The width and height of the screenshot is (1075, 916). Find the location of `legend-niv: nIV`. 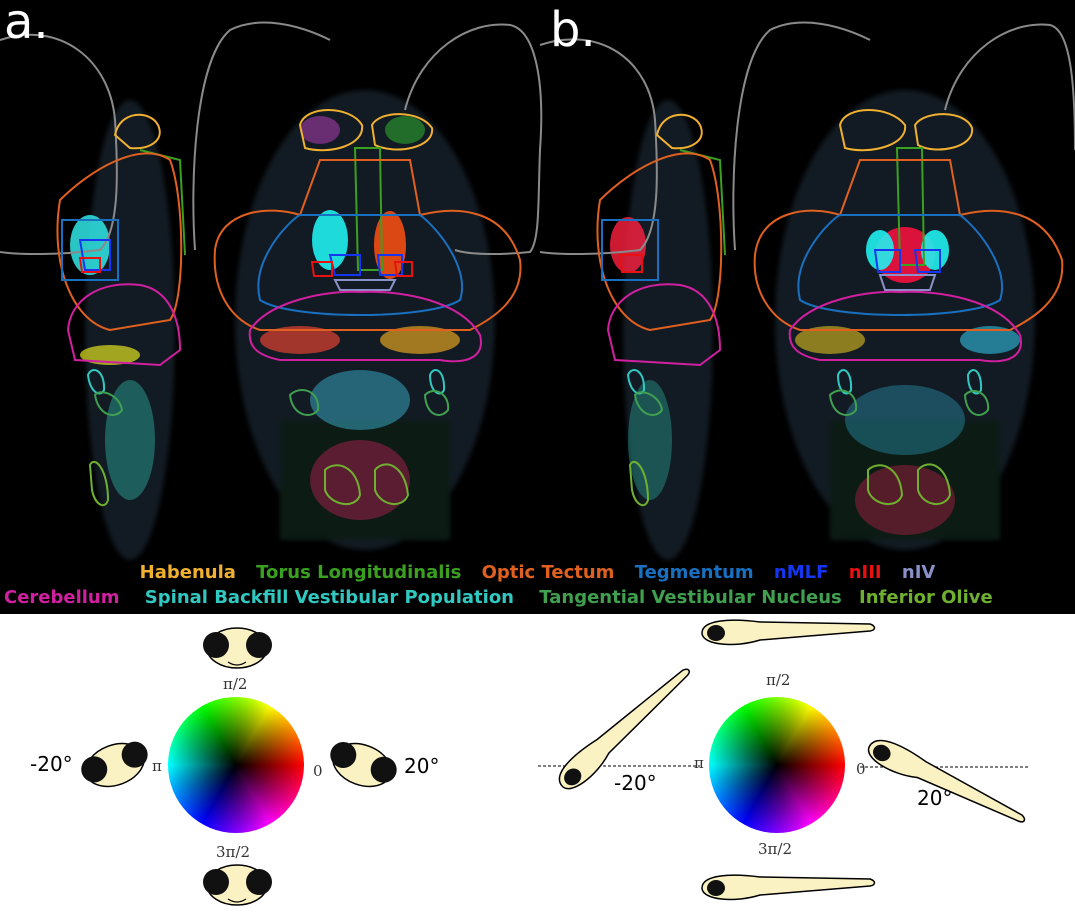

legend-niv: nIV is located at coordinates (918, 572).